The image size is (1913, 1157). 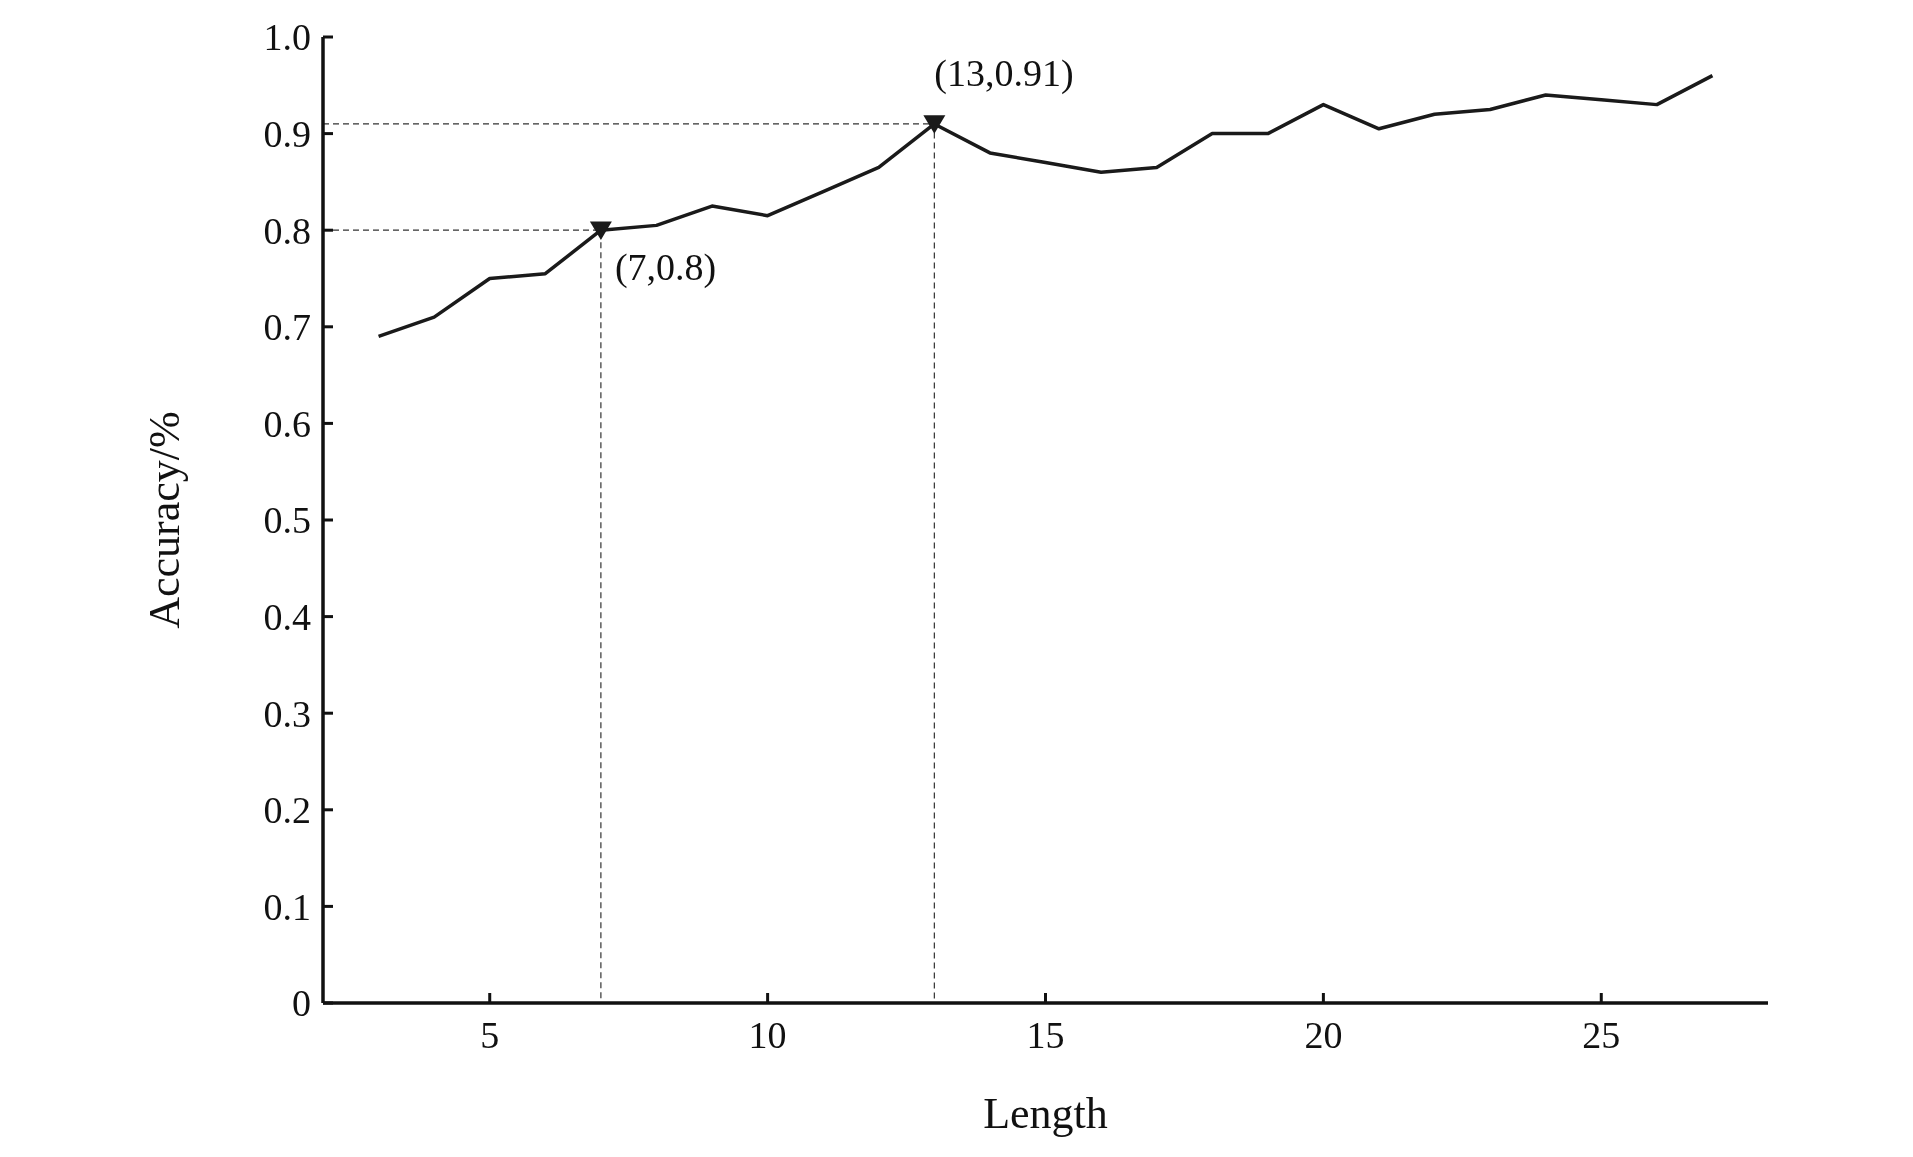 I want to click on x-tick-label: 5, so click(x=490, y=1034).